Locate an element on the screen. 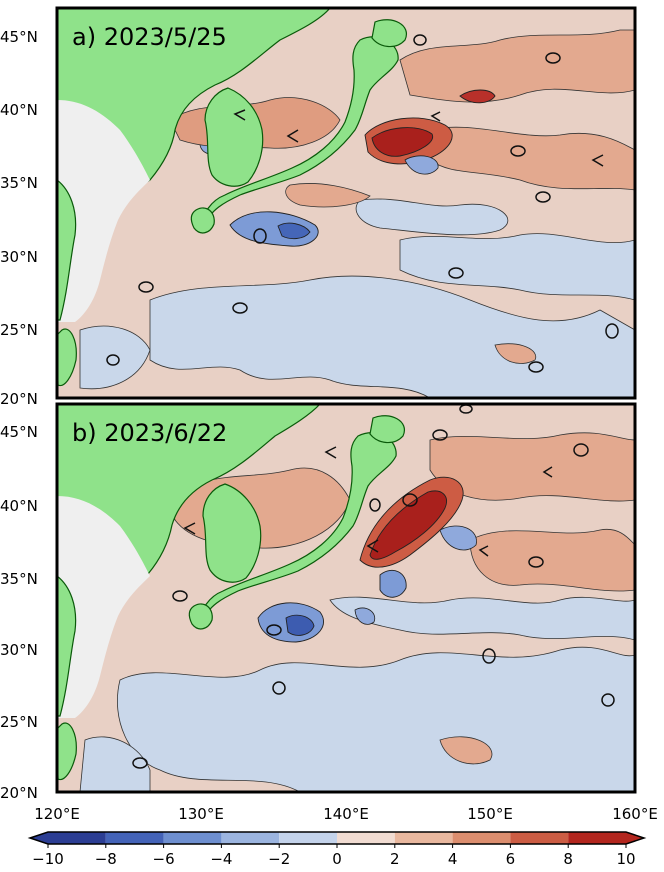 The image size is (664, 872). colorbar-tick-label: 2 is located at coordinates (395, 859).